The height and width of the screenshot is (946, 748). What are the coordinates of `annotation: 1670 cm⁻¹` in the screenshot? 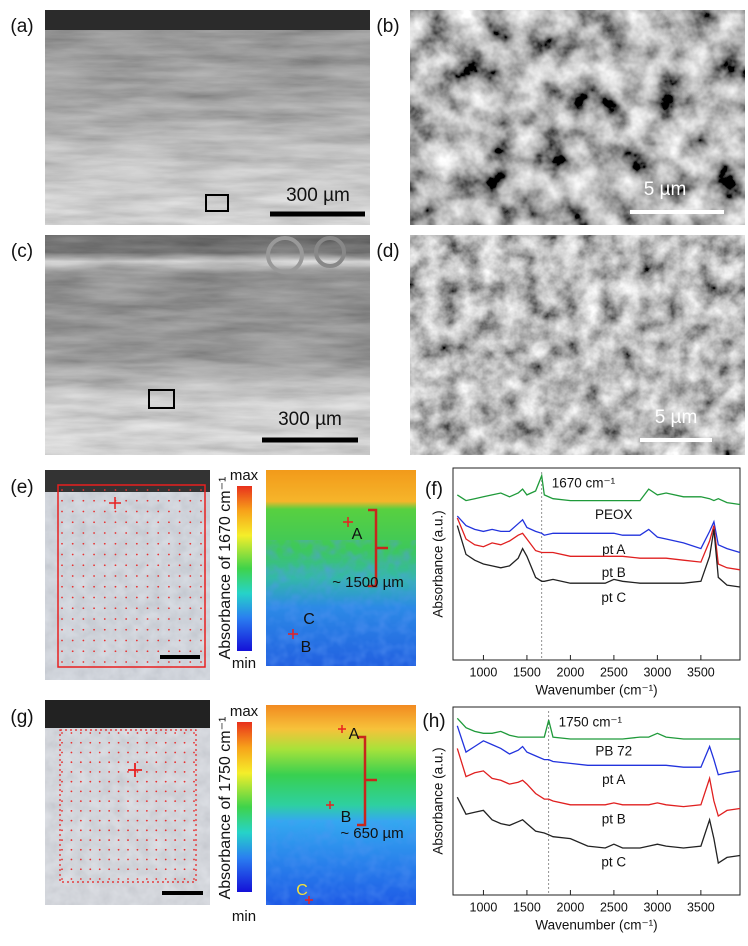 It's located at (584, 483).